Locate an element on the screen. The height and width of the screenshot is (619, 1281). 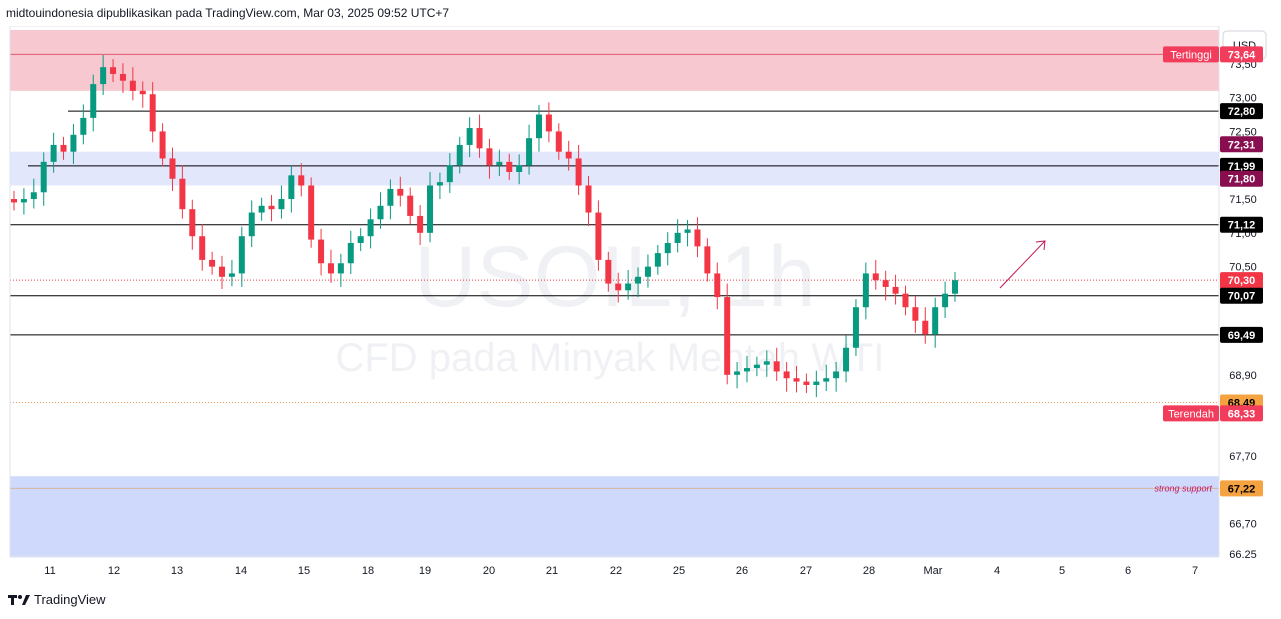
tradingview-logo-icon is located at coordinates (19, 600).